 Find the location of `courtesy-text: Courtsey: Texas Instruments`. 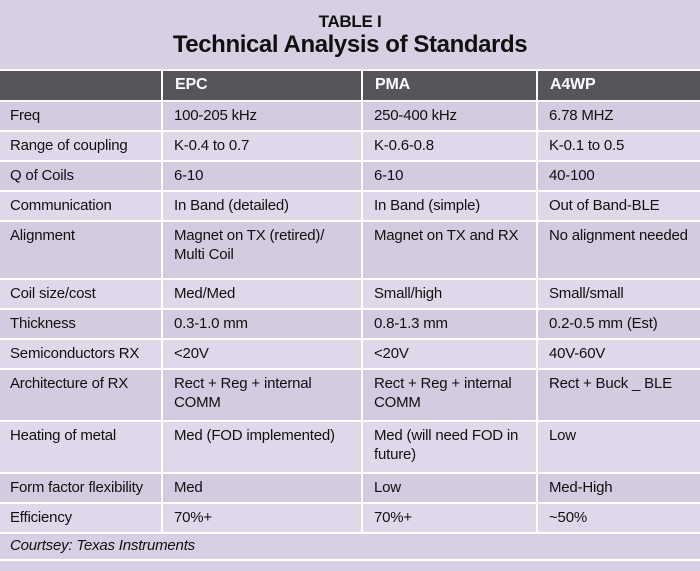

courtesy-text: Courtsey: Texas Instruments is located at coordinates (102, 545).